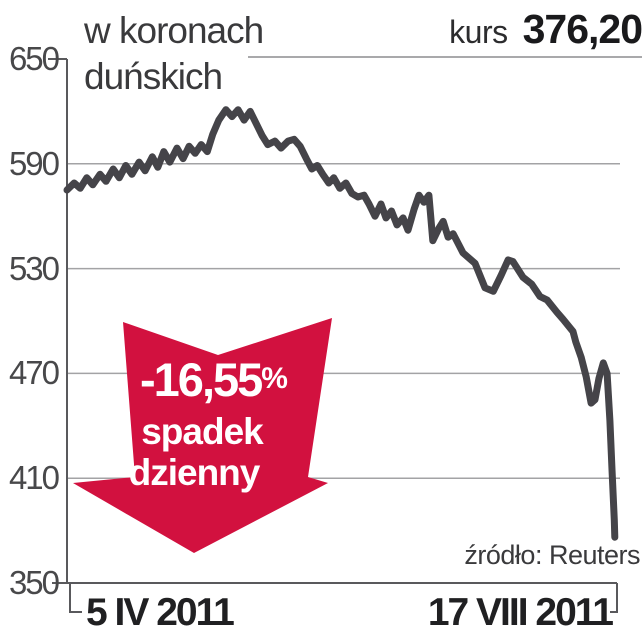 The width and height of the screenshot is (644, 640). What do you see at coordinates (552, 555) in the screenshot?
I see `source-credit: źródło: Reuters` at bounding box center [552, 555].